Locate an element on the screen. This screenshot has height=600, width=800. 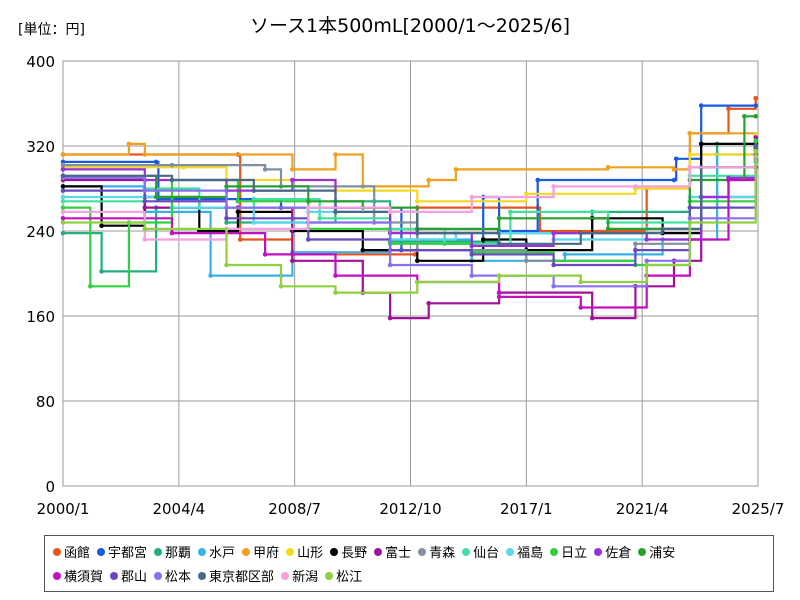
legend-label: 浦安 is located at coordinates (662, 553).